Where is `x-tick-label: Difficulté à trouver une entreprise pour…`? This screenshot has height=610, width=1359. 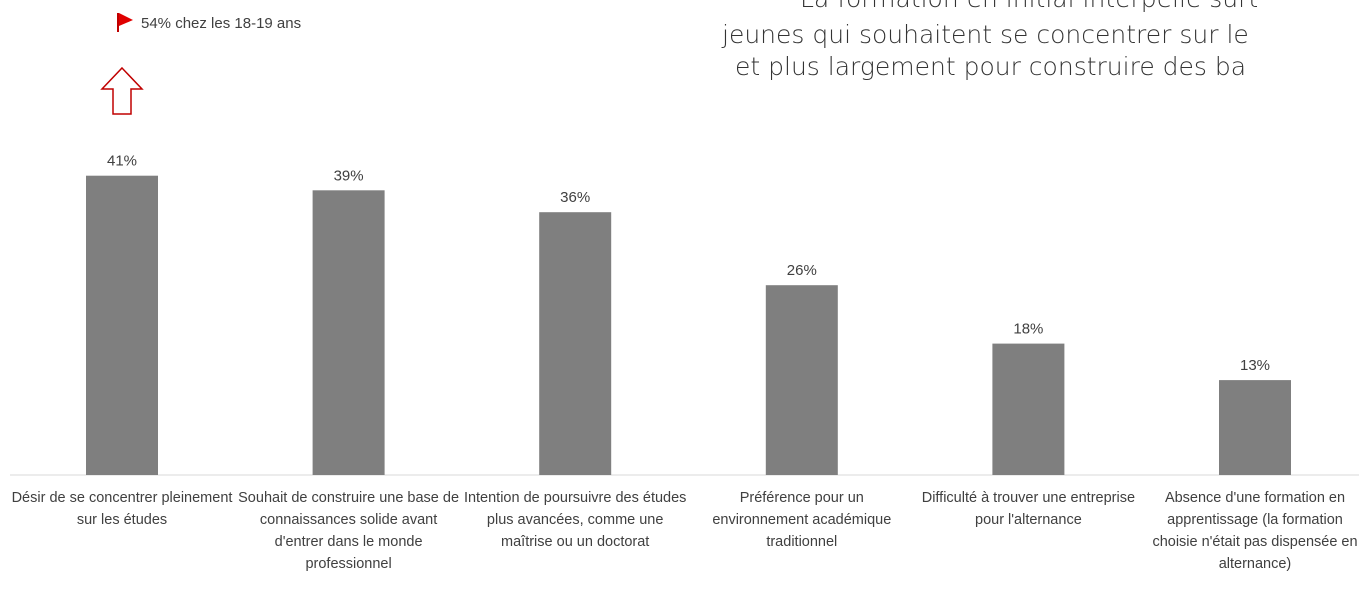 x-tick-label: Difficulté à trouver une entreprise pour… is located at coordinates (1028, 509).